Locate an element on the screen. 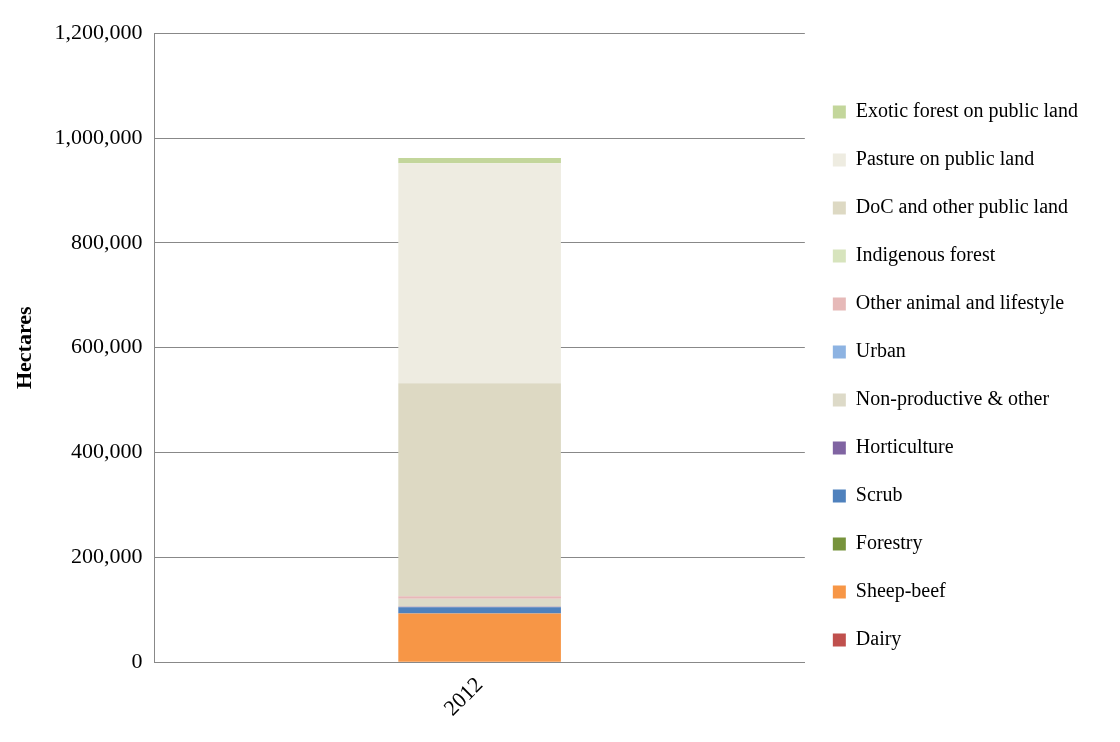  y-tick-label: 1,200,000 is located at coordinates (98, 31).